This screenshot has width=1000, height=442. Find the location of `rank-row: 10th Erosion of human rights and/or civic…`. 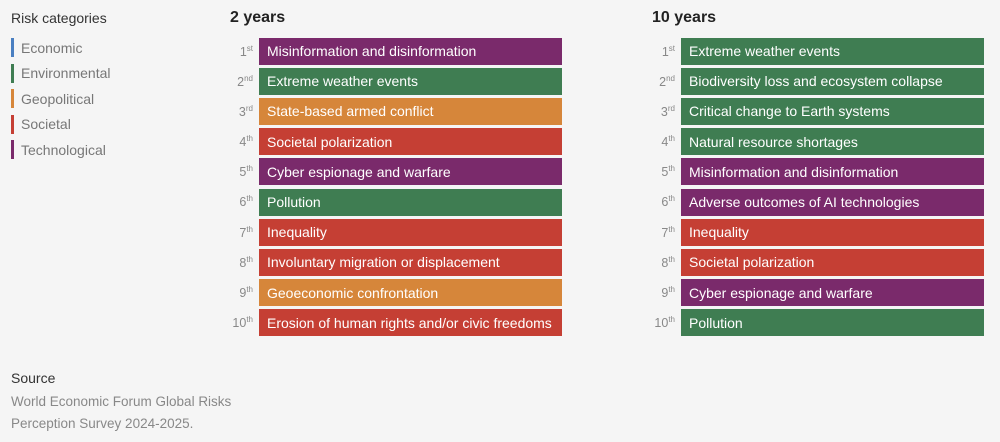

rank-row: 10th Erosion of human rights and/or civic… is located at coordinates (392, 323).